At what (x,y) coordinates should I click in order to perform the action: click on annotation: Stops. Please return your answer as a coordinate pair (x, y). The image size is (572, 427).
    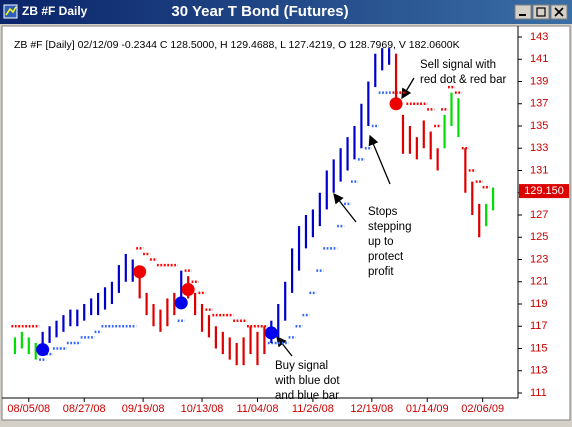
    Looking at the image, I should click on (383, 212).